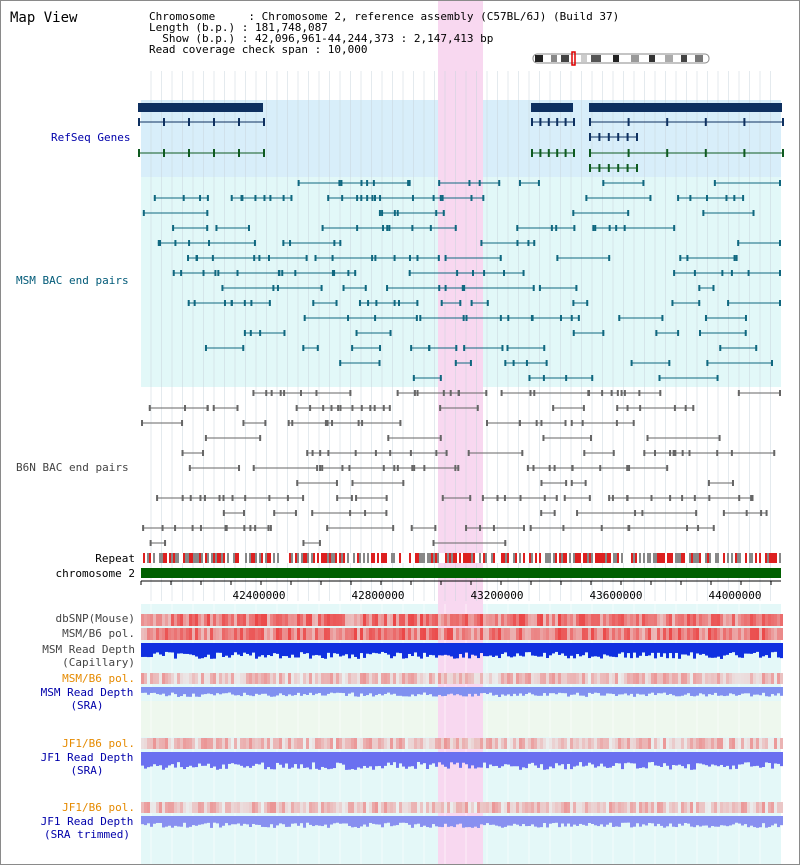  Describe the element at coordinates (98, 633) in the screenshot. I see `track-label-msm-b6-pol: MSM/B6 pol.` at that location.